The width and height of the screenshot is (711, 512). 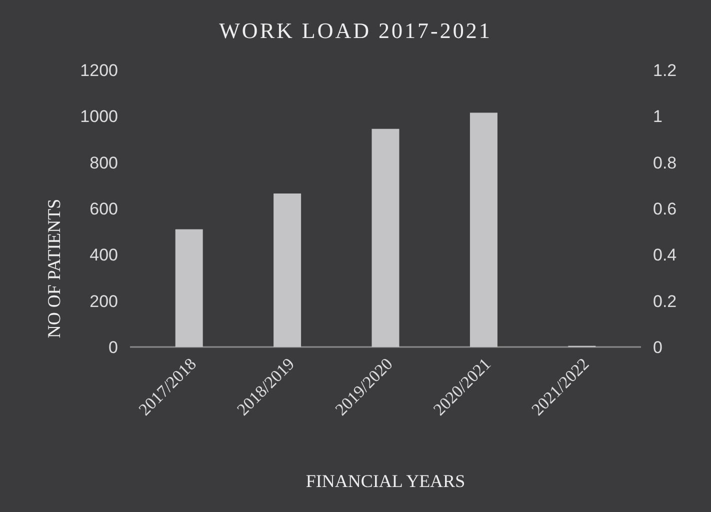 I want to click on y-tick-label: 0, so click(x=113, y=347).